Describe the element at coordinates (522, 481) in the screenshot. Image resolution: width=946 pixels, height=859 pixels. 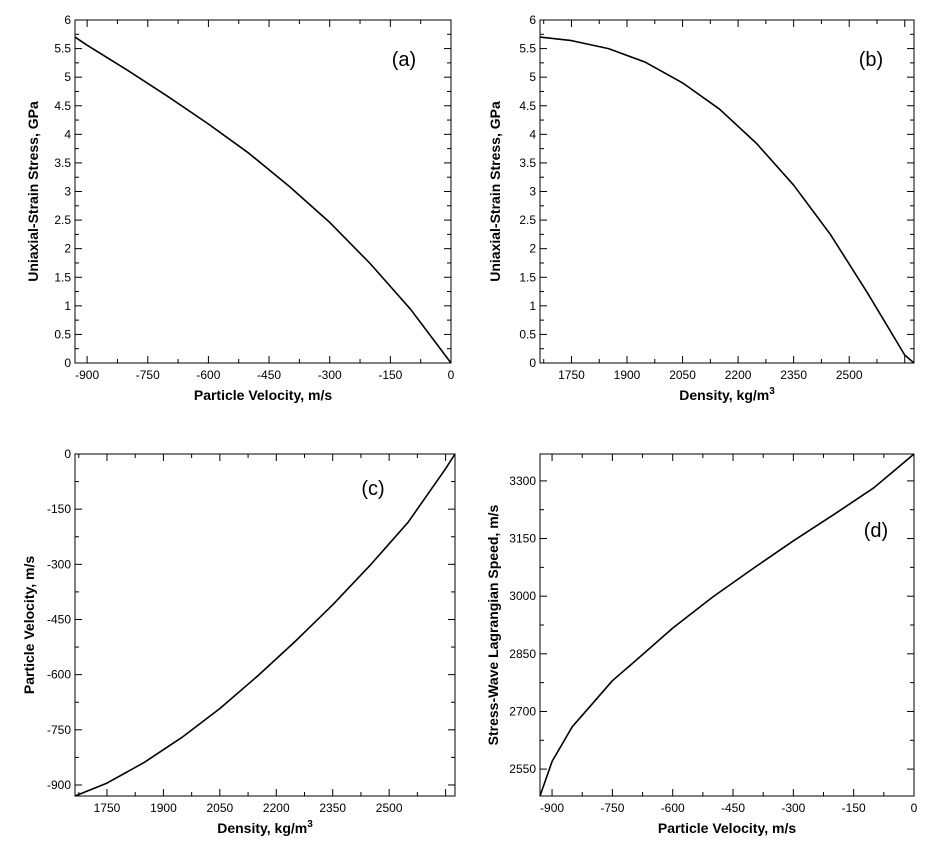
I see `y-tick-label: 3300` at that location.